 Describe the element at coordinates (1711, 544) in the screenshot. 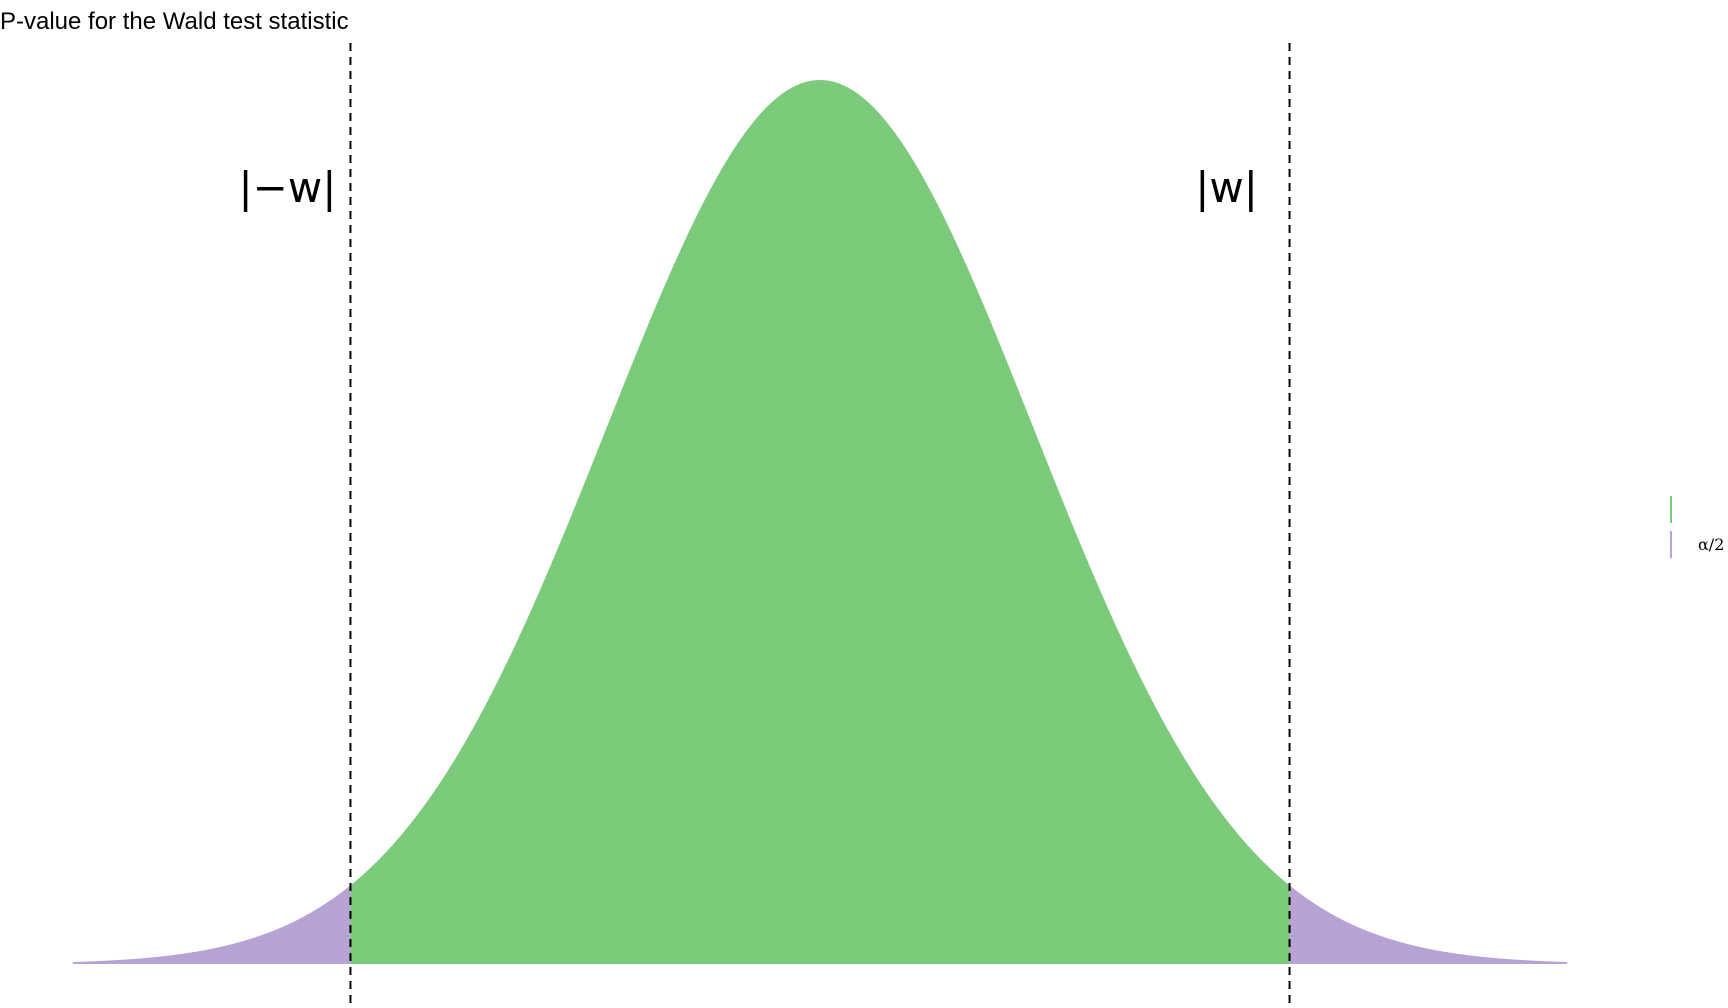

I see `legend-label-tails: α/2` at that location.